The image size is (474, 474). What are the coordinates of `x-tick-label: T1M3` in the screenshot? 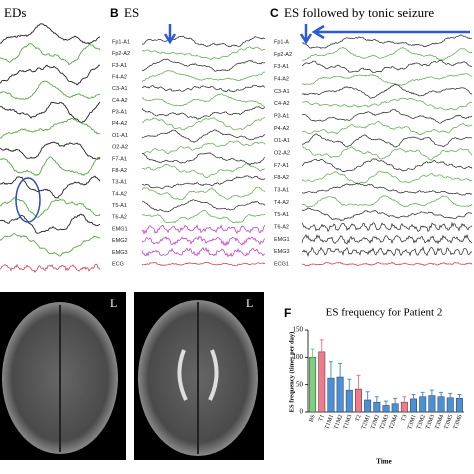 It's located at (348, 422).